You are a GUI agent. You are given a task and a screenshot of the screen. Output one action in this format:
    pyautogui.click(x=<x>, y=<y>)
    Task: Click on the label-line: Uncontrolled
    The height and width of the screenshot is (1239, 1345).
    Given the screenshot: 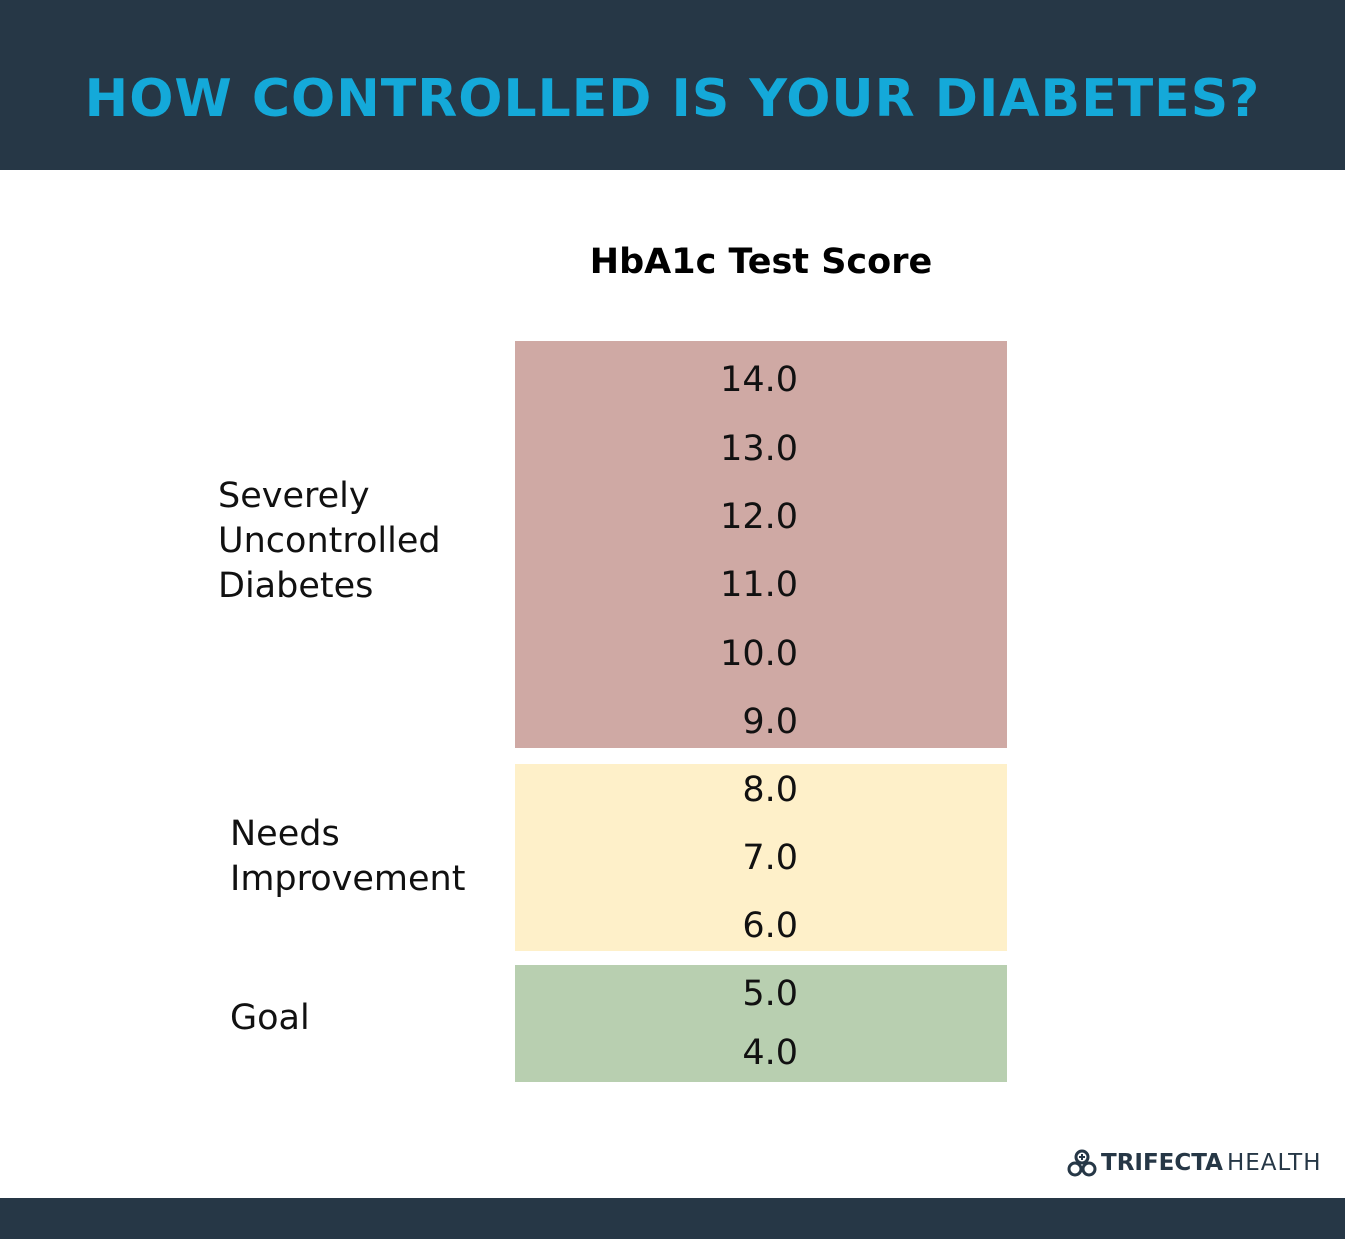 What is the action you would take?
    pyautogui.click(x=329, y=541)
    